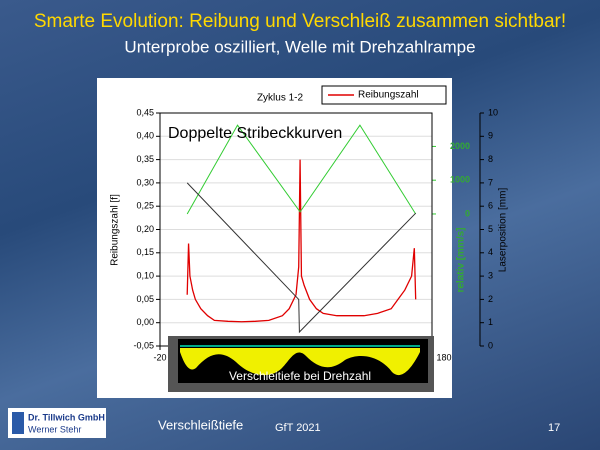 The width and height of the screenshot is (600, 450). What do you see at coordinates (300, 362) in the screenshot?
I see `inset-area` at bounding box center [300, 362].